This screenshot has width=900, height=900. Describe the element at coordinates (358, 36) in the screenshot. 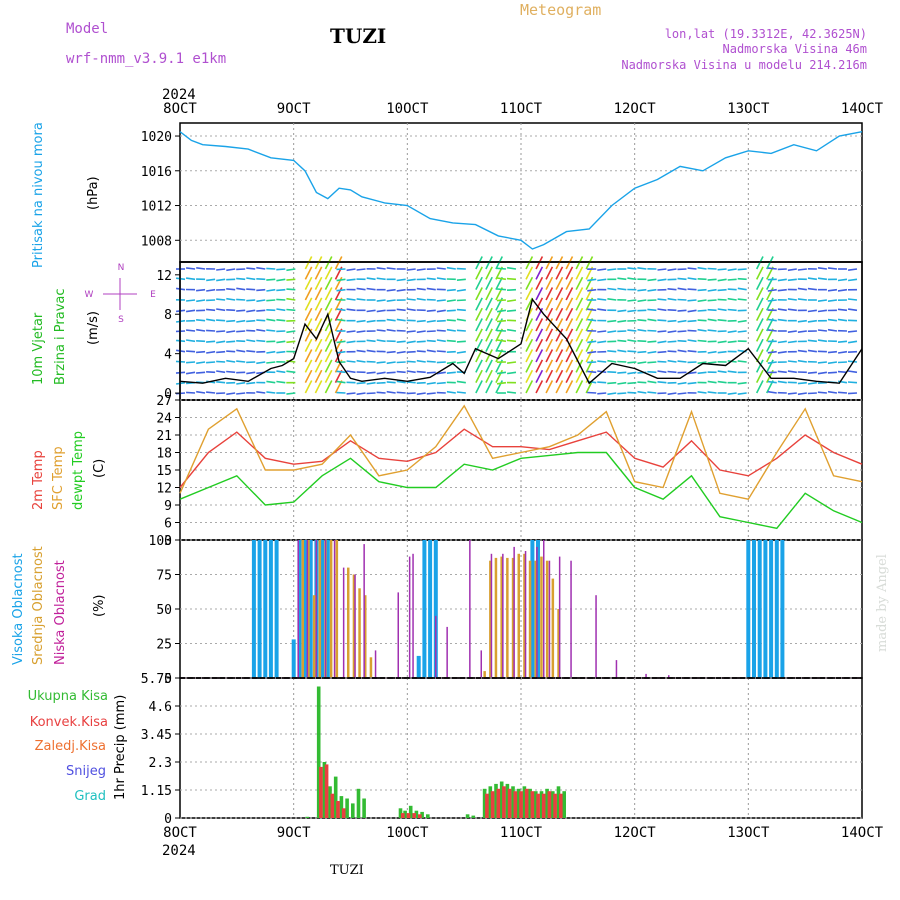

I see `station-title: TUZI` at that location.